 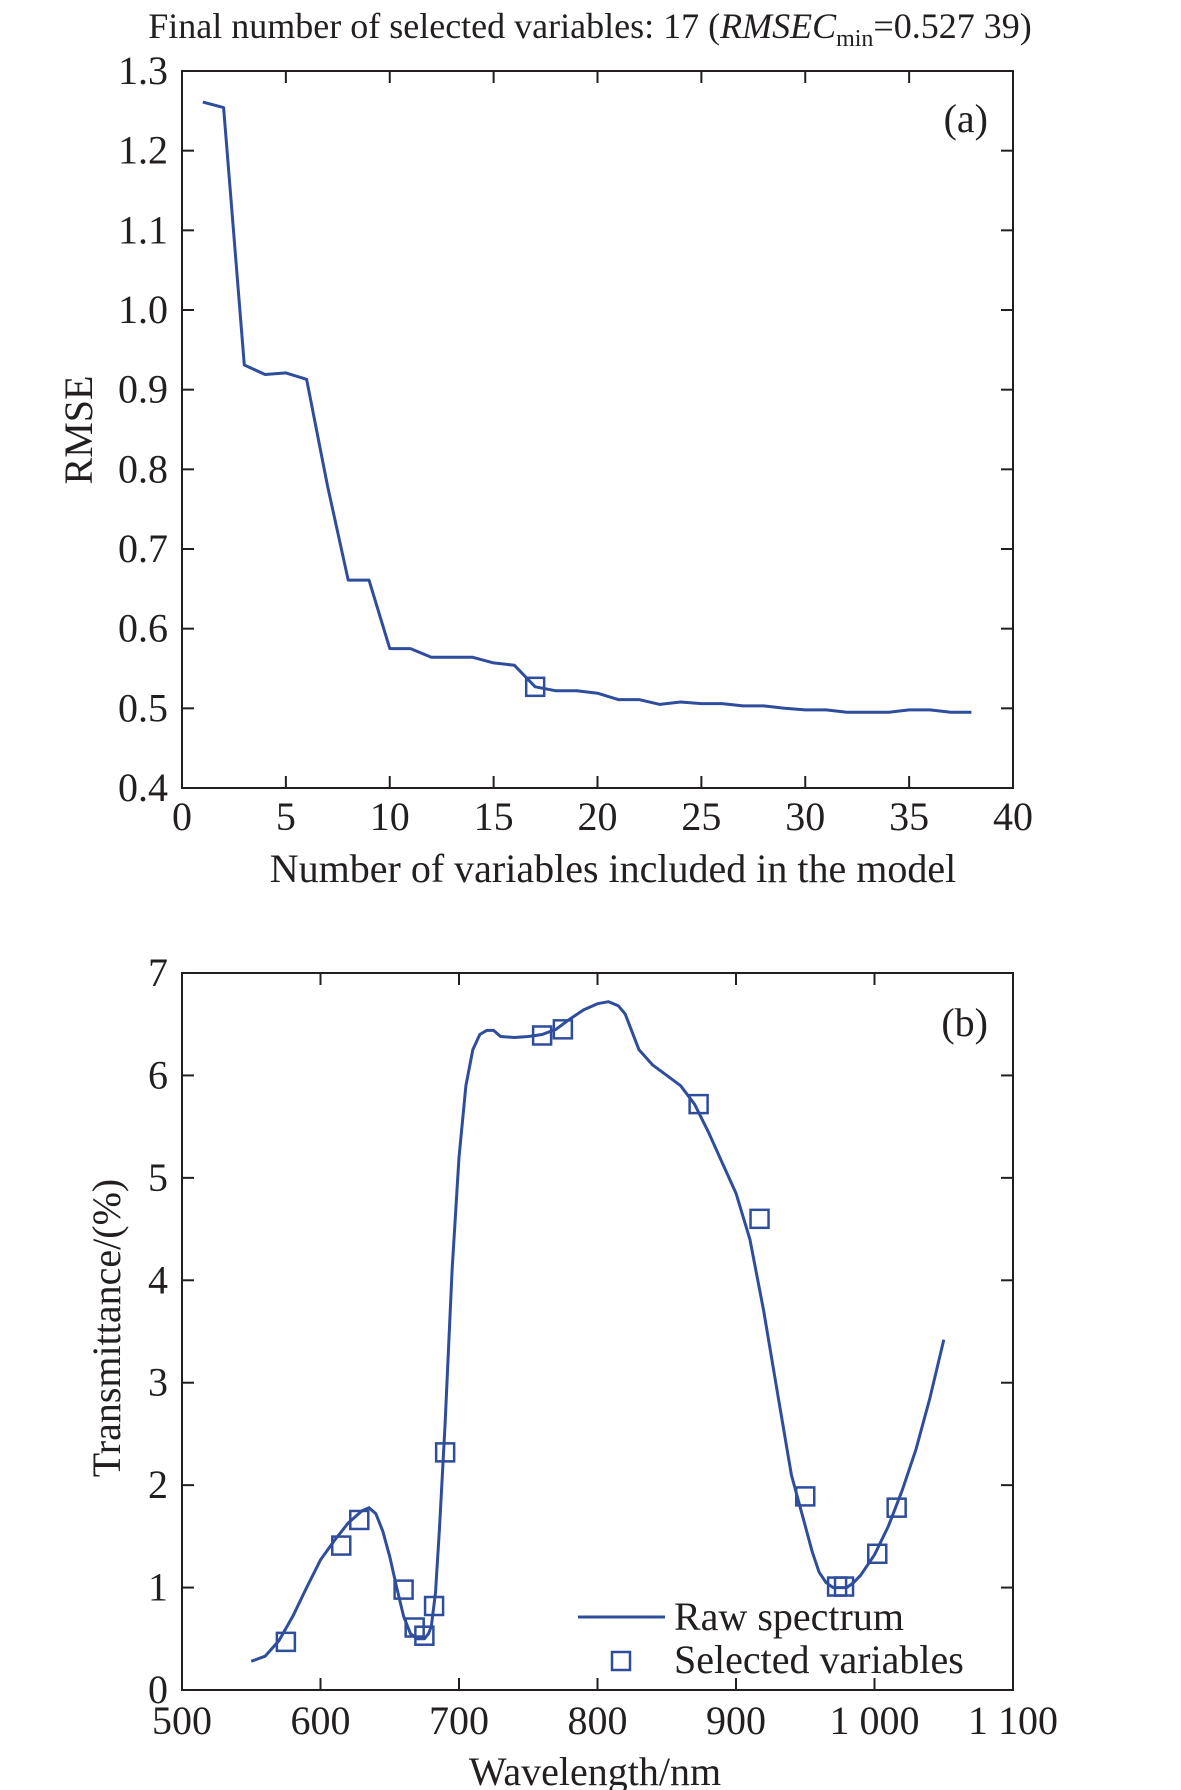 I want to click on panel-a-label: (a), so click(x=966, y=118).